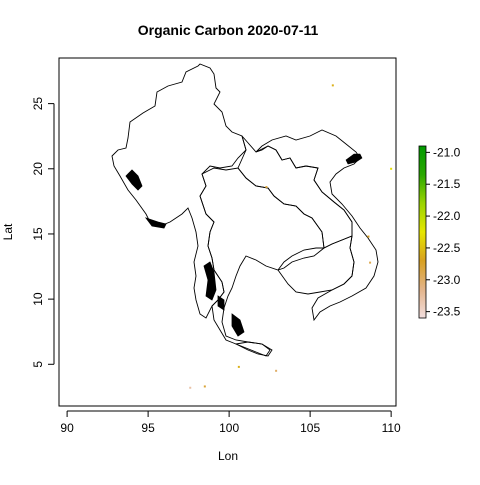 Image resolution: width=480 pixels, height=485 pixels. Describe the element at coordinates (447, 216) in the screenshot. I see `legend-tick-label: -22.0` at that location.